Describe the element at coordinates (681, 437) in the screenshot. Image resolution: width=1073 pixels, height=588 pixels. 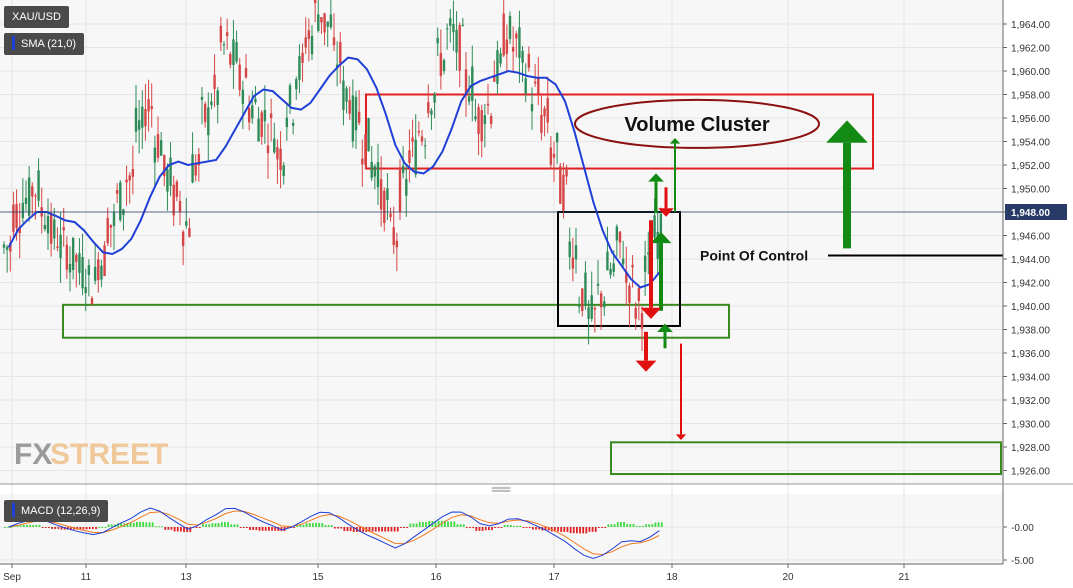
I see `thin-red-arrow-head` at that location.